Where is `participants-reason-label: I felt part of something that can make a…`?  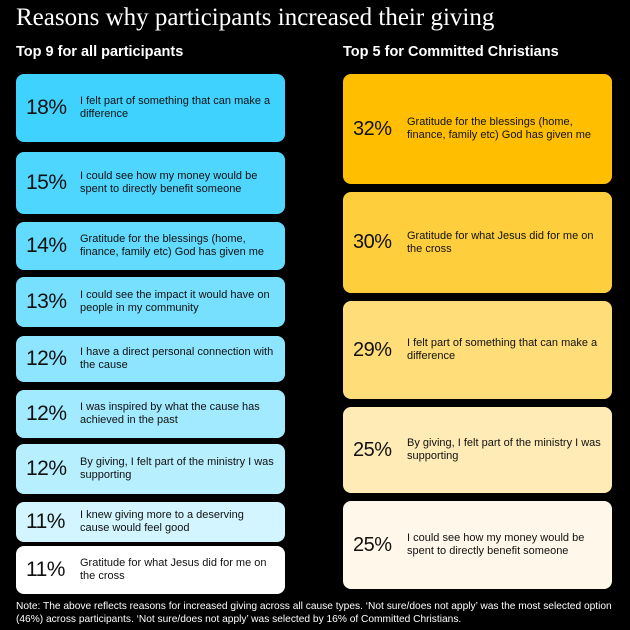
participants-reason-label: I felt part of something that can make a… is located at coordinates (175, 107).